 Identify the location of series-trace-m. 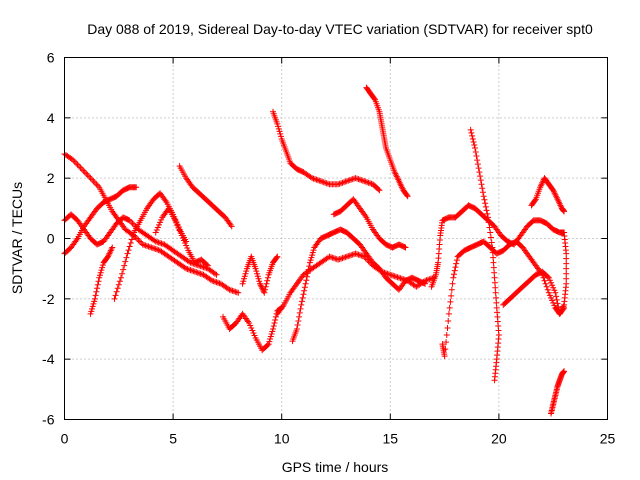
(355, 283).